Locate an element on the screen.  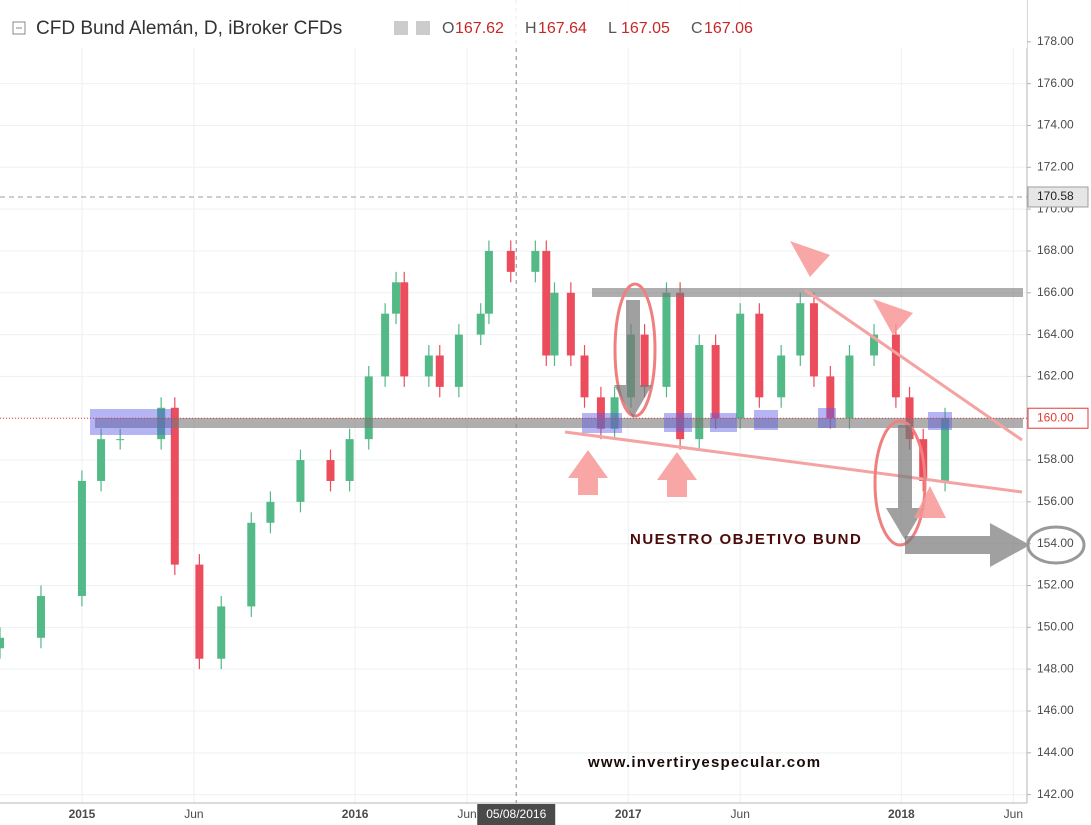
y-tick-label: 148.00 is located at coordinates (1055, 668).